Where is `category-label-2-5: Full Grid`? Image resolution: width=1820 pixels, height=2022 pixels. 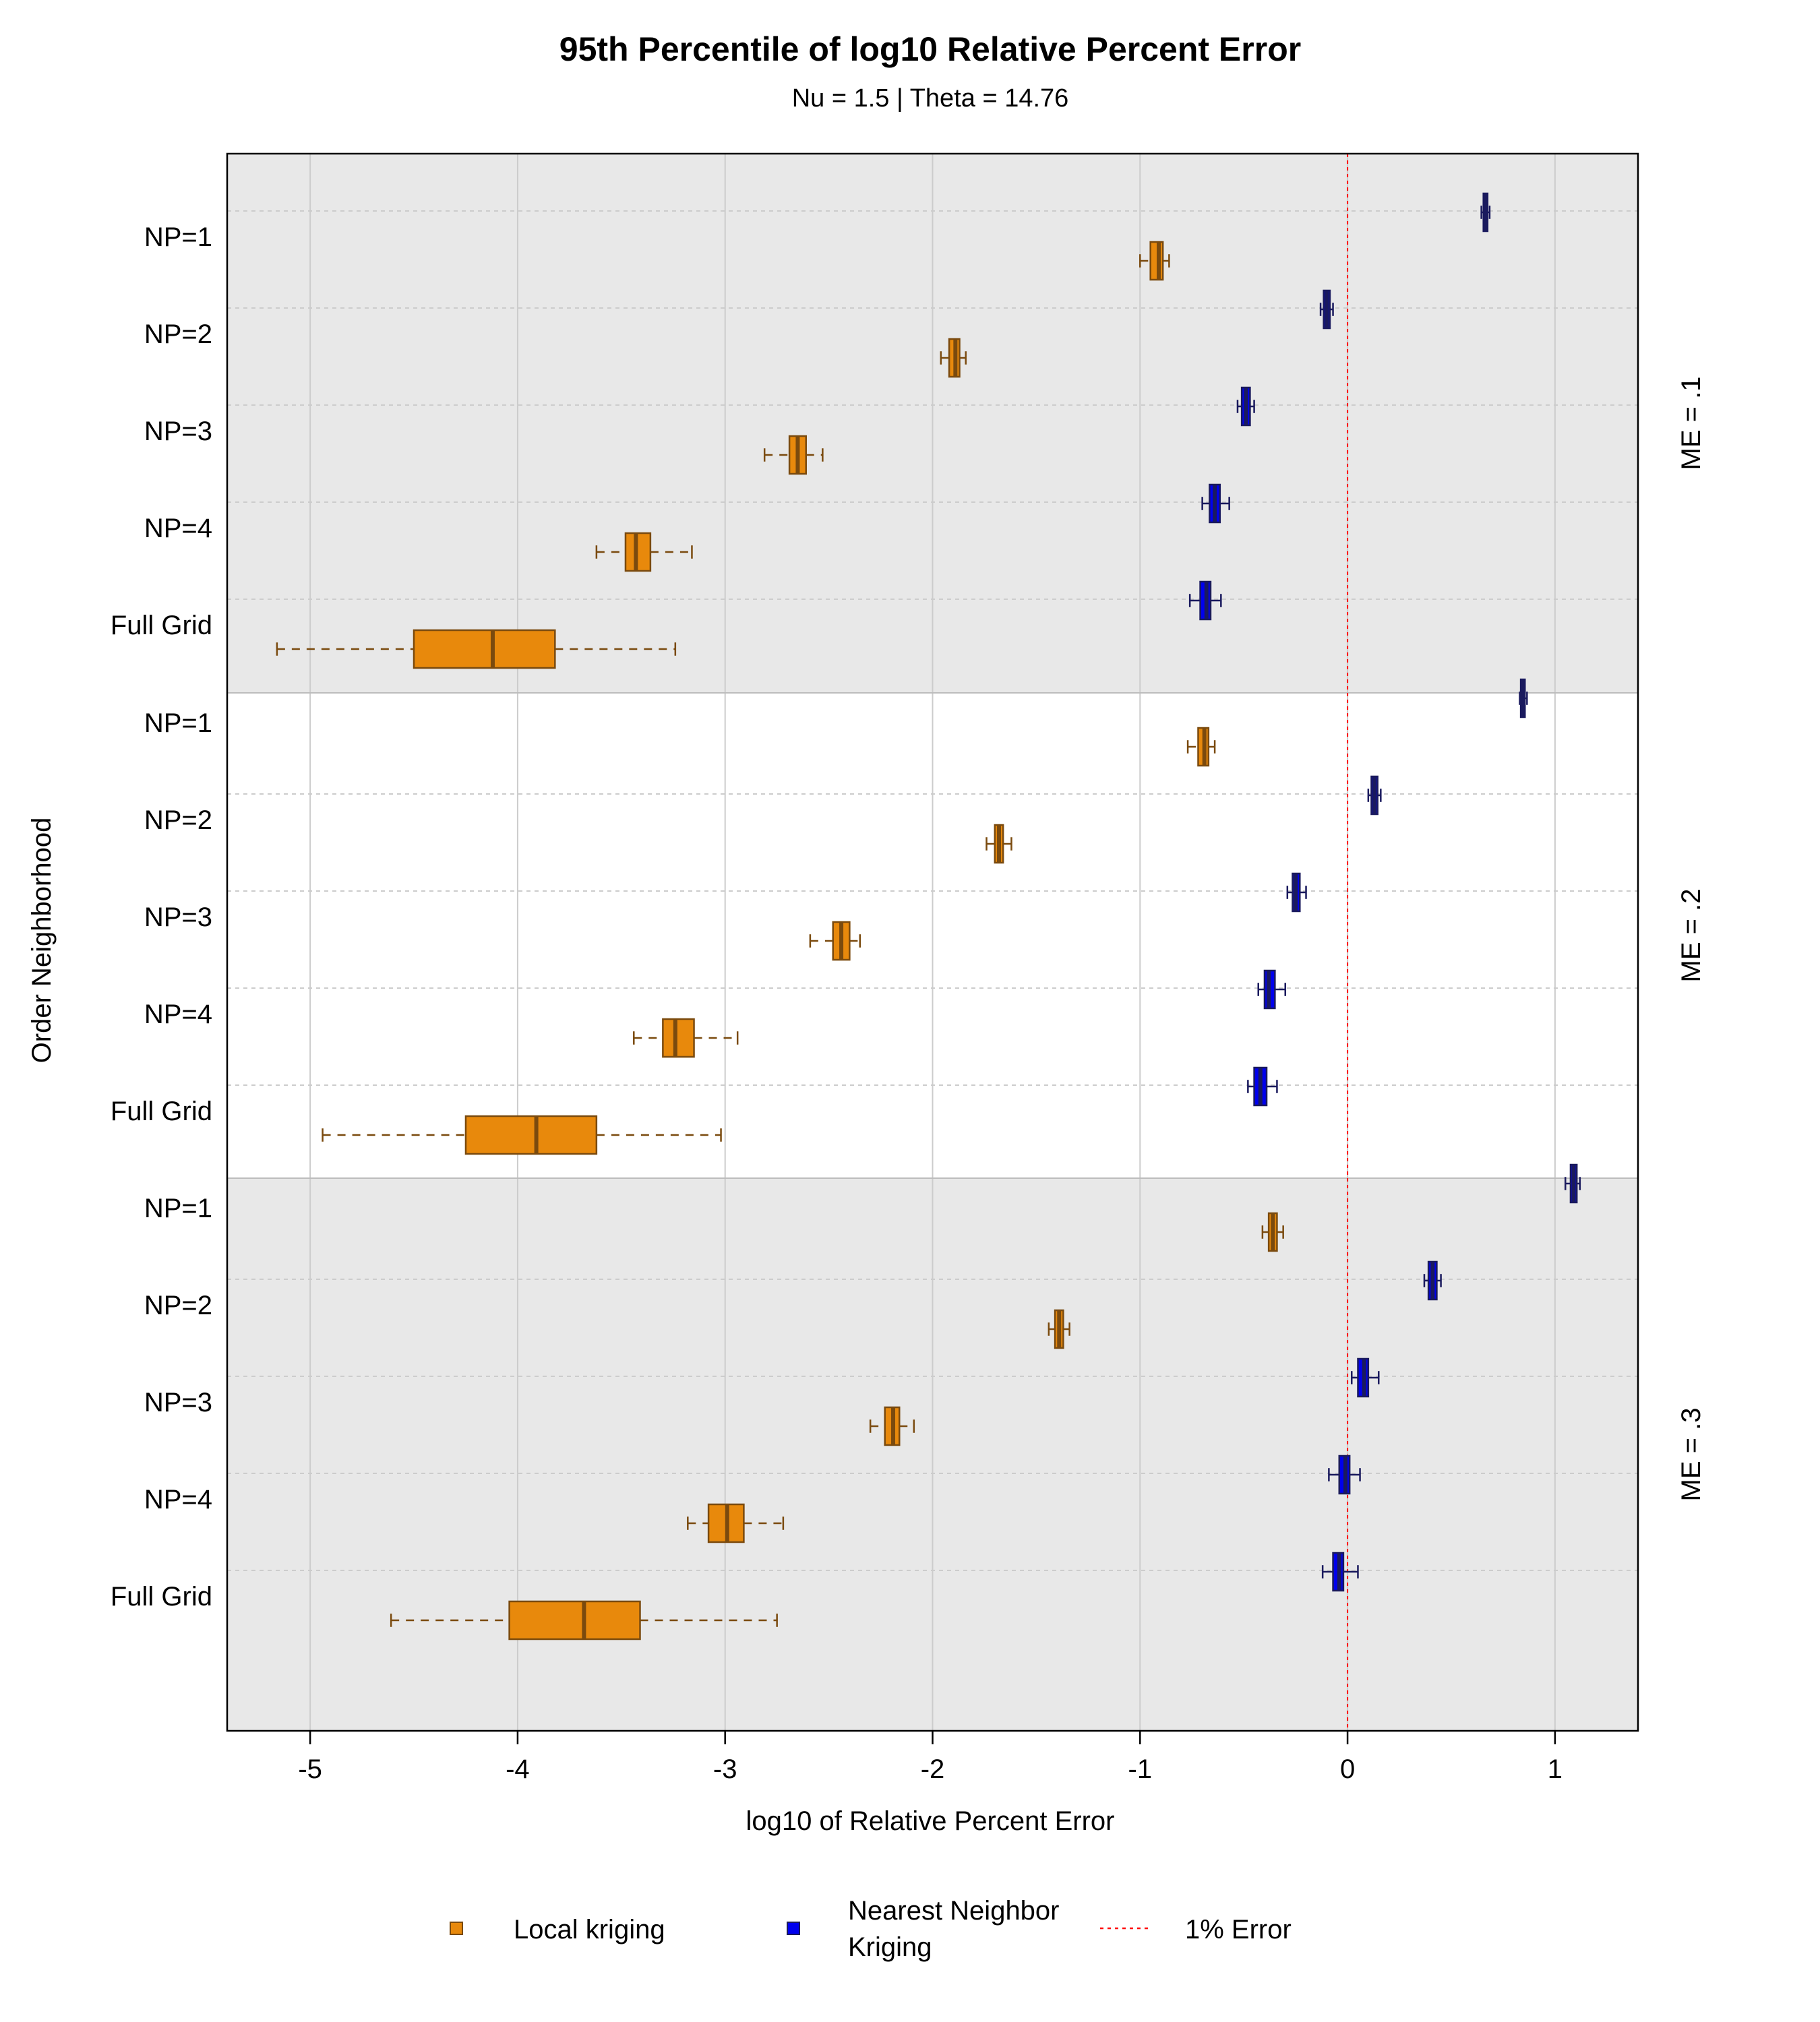
category-label-2-5: Full Grid is located at coordinates (161, 1111).